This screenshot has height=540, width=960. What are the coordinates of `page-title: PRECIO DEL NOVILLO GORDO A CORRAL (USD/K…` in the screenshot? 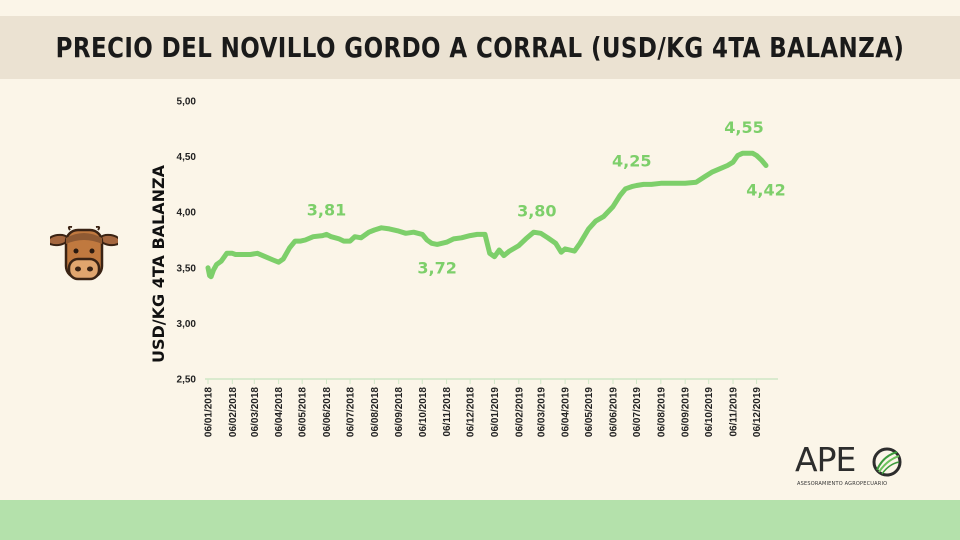 It's located at (480, 47).